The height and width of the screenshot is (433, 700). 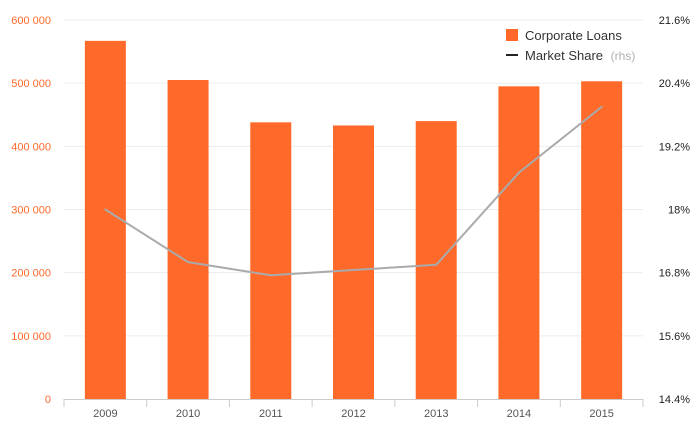 I want to click on y-right-tick-label: 16.8%, so click(x=674, y=274).